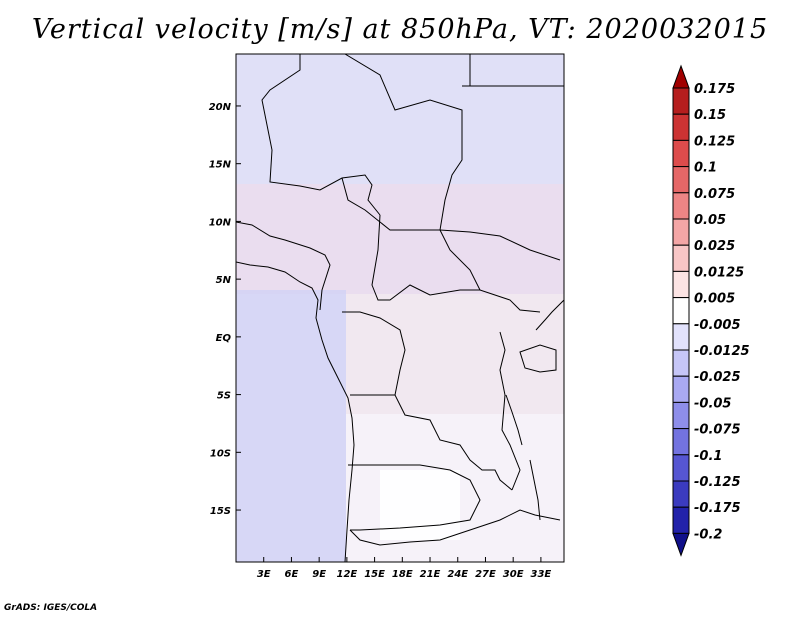 The image size is (800, 618). What do you see at coordinates (710, 220) in the screenshot?
I see `colorbar-label: 0.05` at bounding box center [710, 220].